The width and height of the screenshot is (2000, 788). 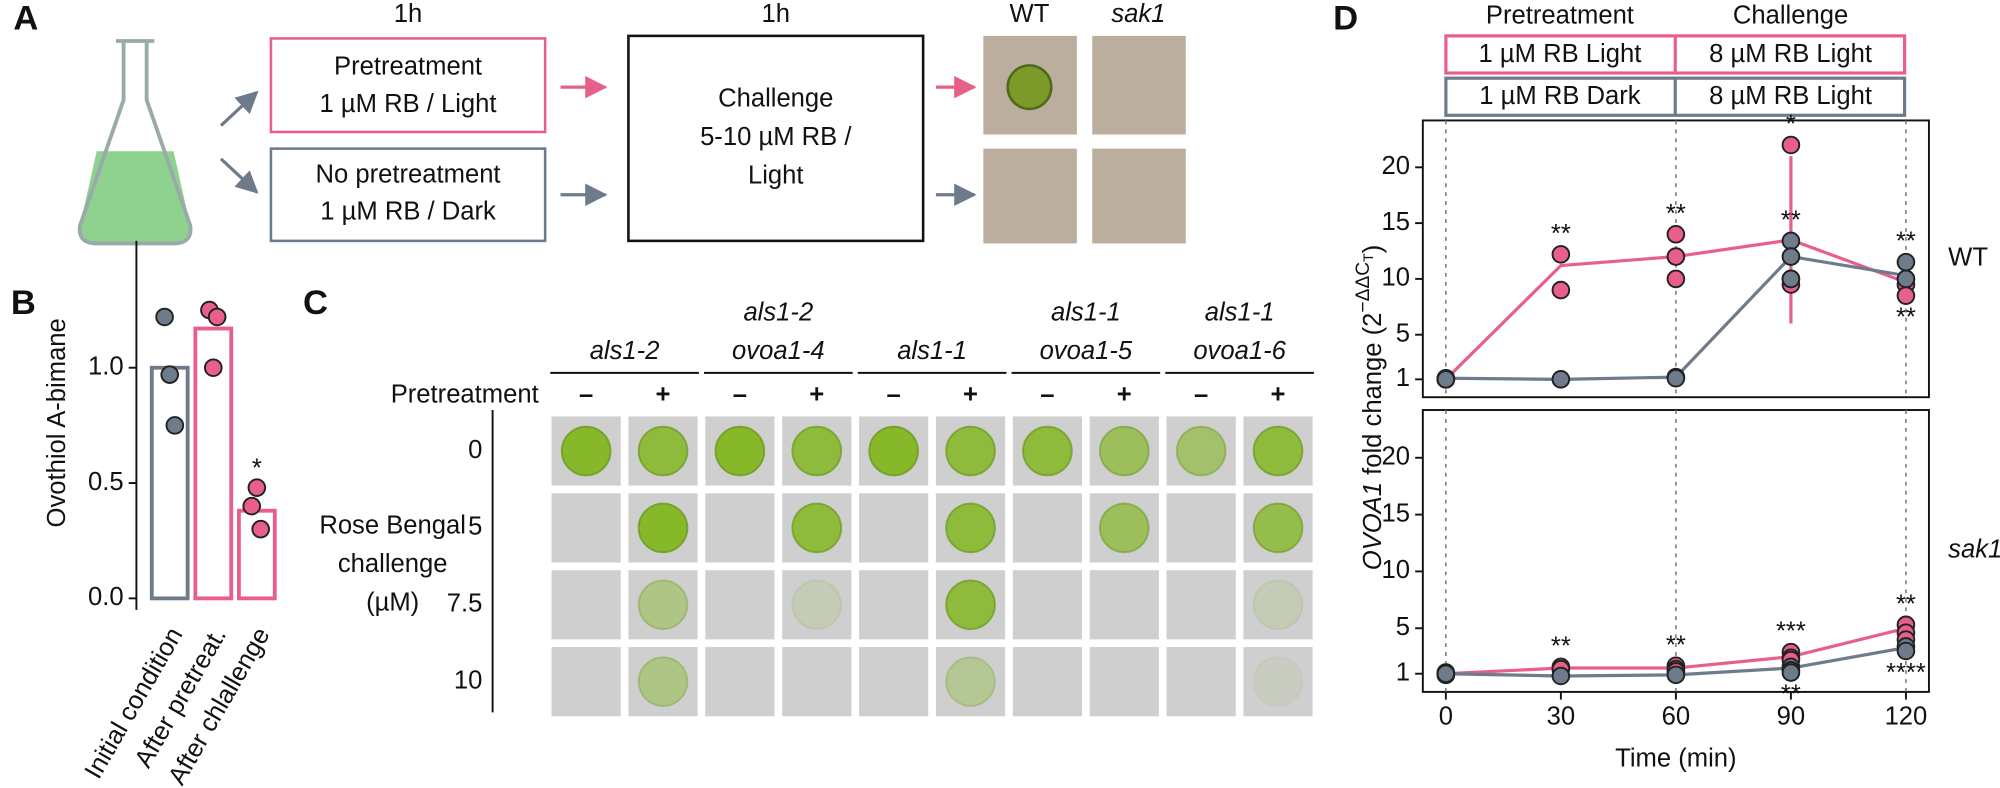 What do you see at coordinates (776, 14) in the screenshot?
I see `duration: 1h` at bounding box center [776, 14].